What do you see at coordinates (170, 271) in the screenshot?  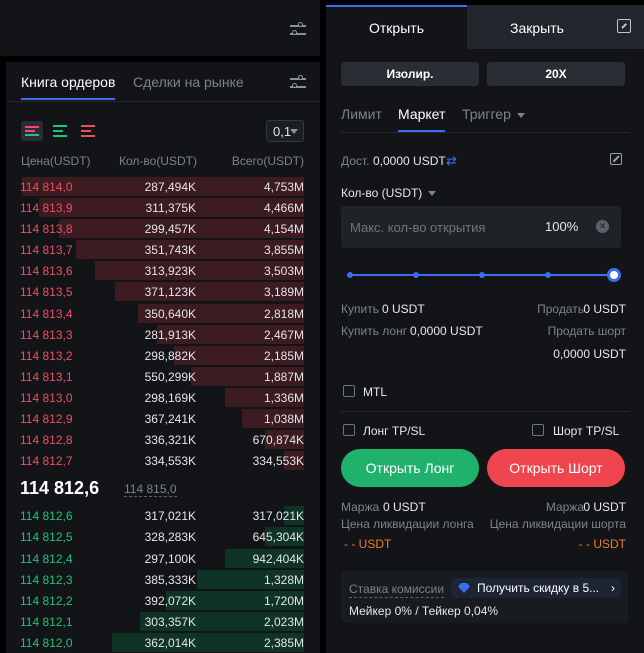 I see `row-qty: 313,923K` at bounding box center [170, 271].